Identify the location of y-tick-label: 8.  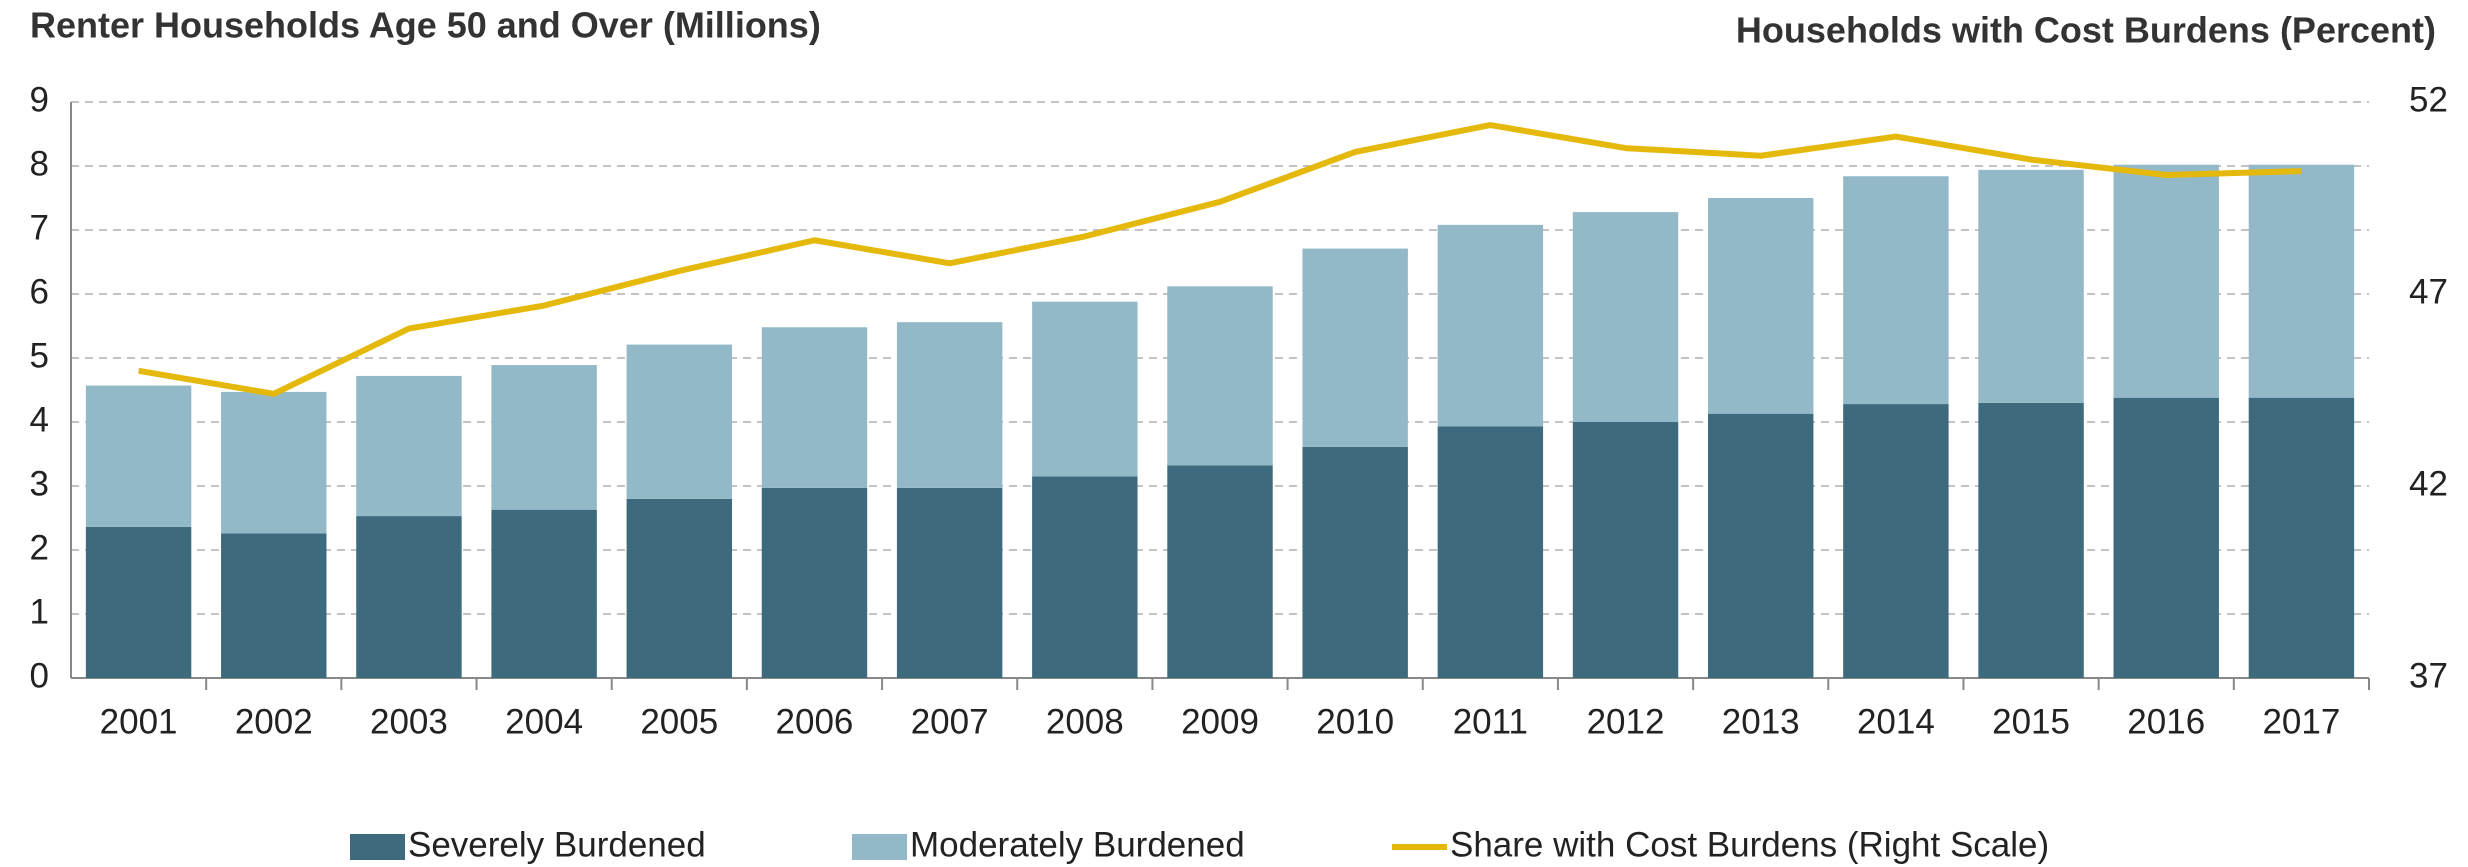
(39, 163).